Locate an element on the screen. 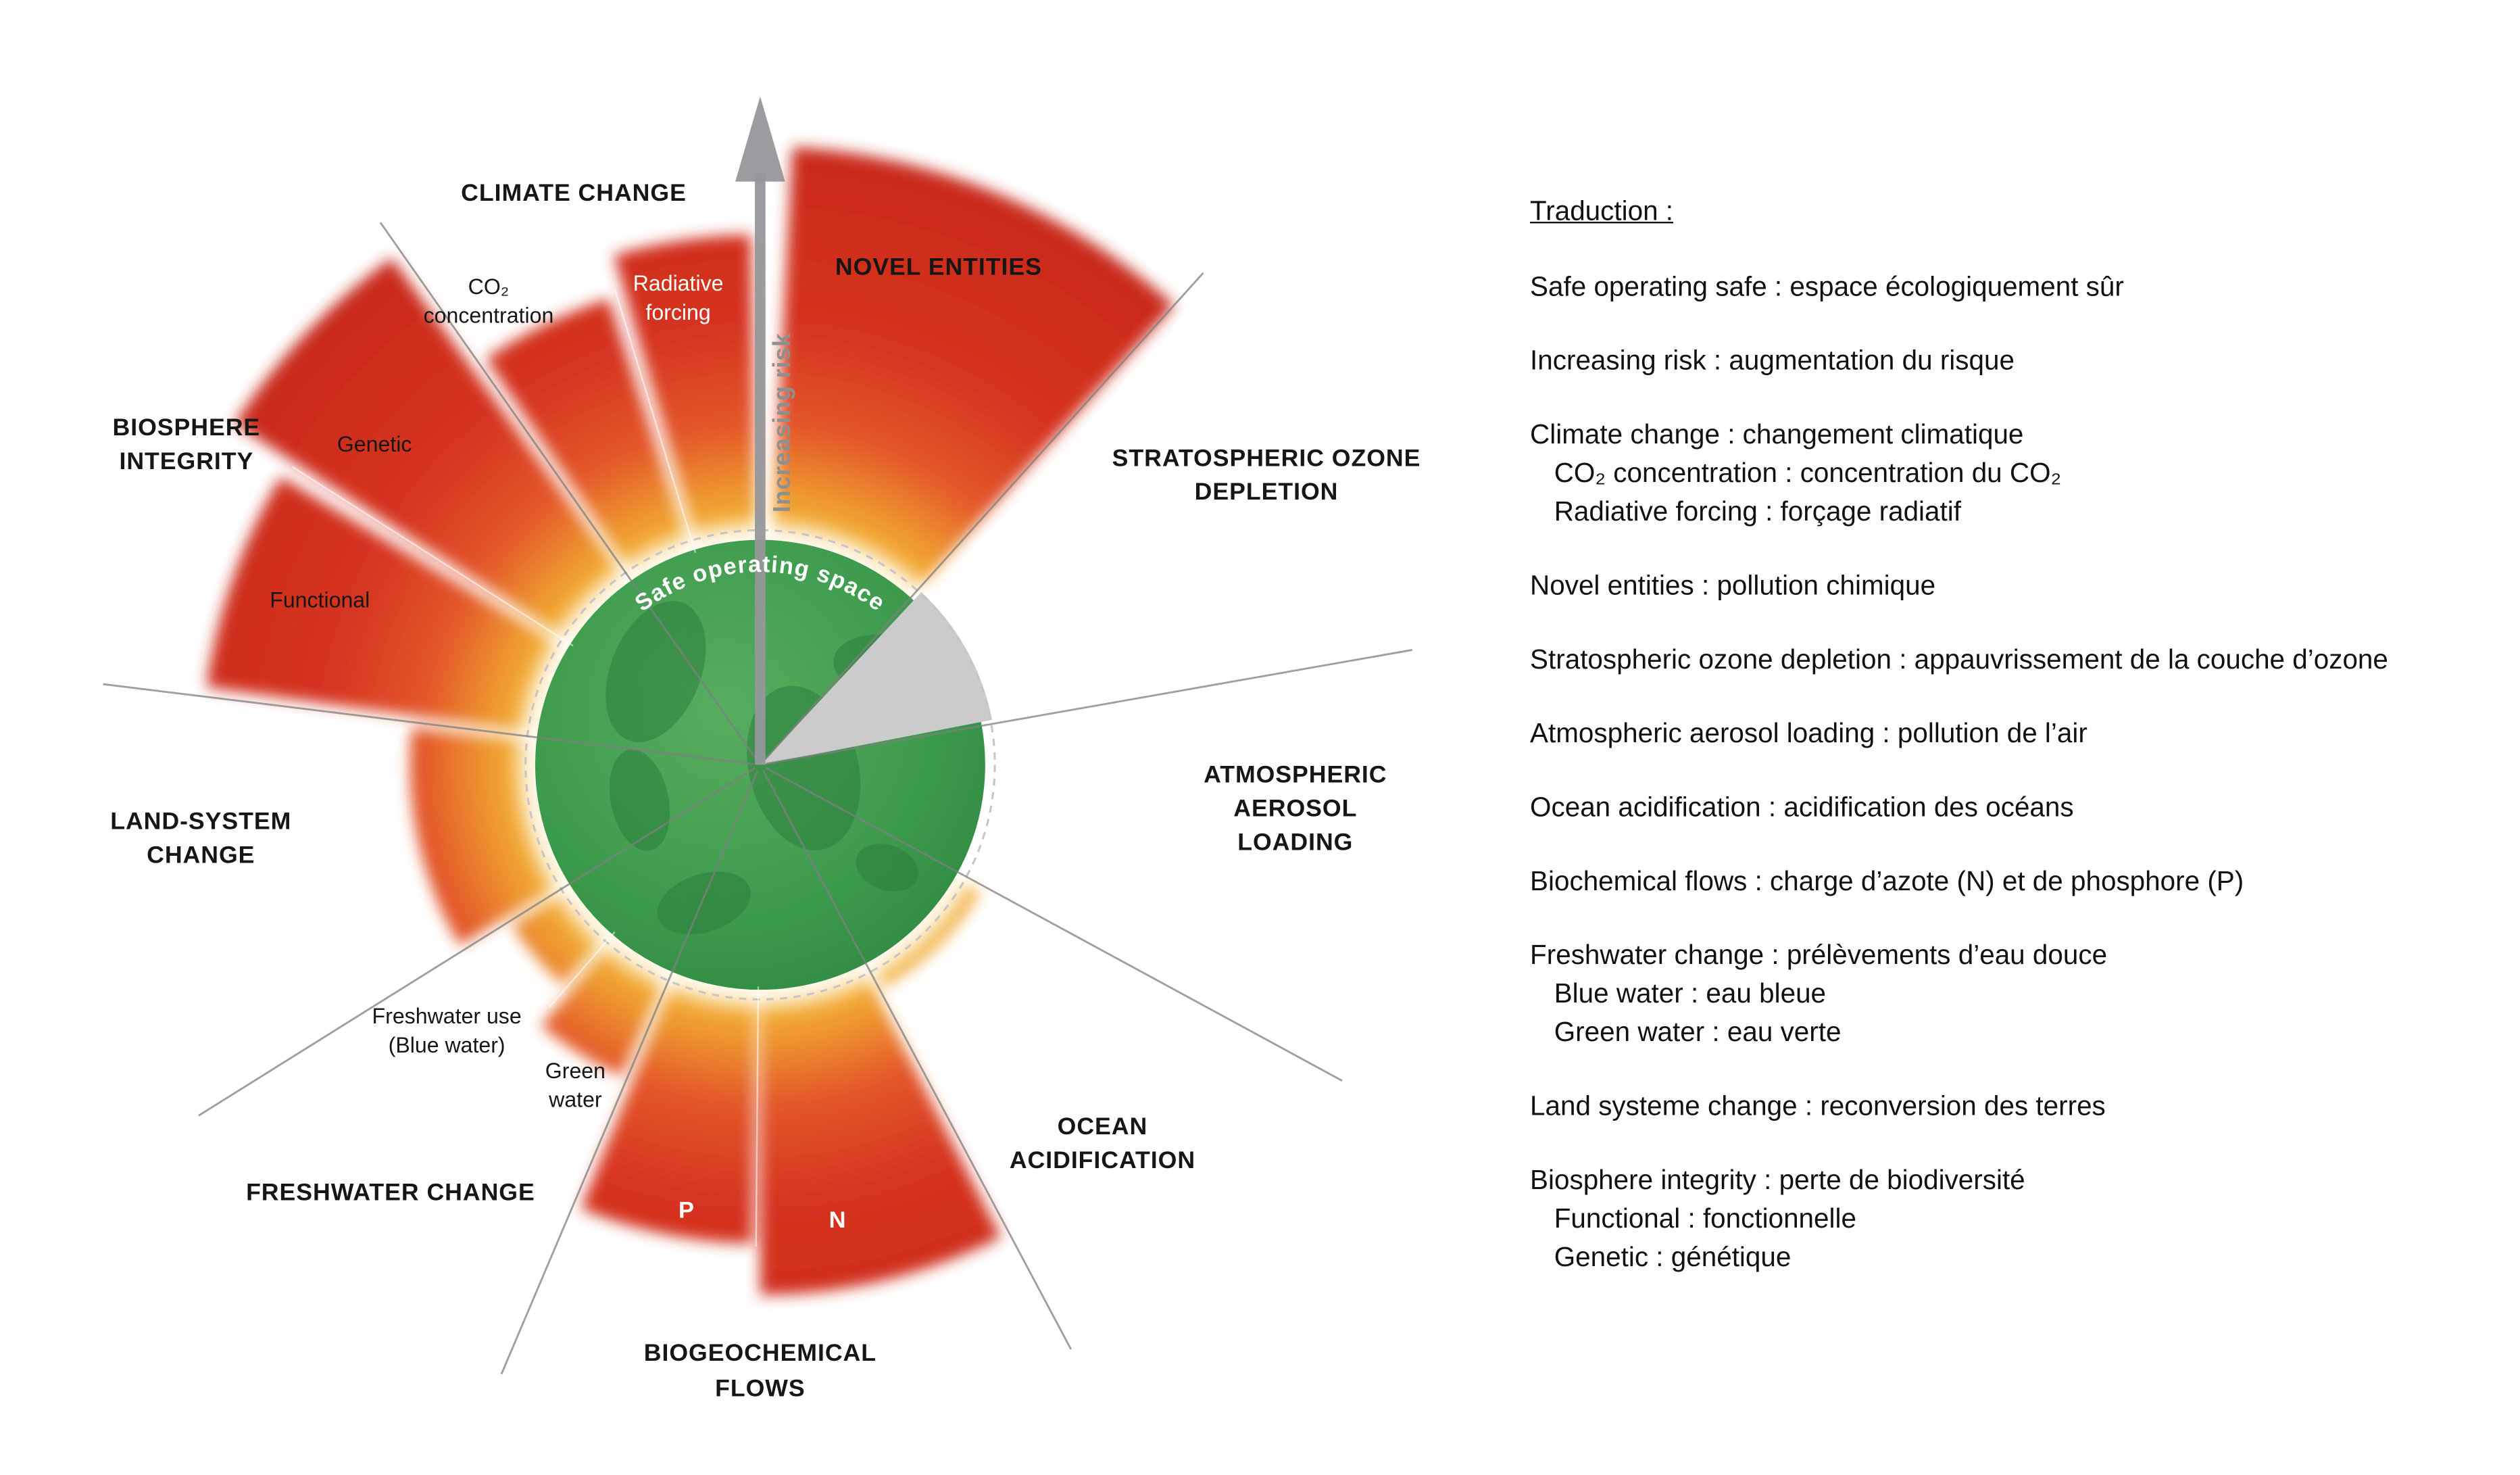 The height and width of the screenshot is (1475, 2520). safe-boundary-dashed-circle is located at coordinates (760, 764).